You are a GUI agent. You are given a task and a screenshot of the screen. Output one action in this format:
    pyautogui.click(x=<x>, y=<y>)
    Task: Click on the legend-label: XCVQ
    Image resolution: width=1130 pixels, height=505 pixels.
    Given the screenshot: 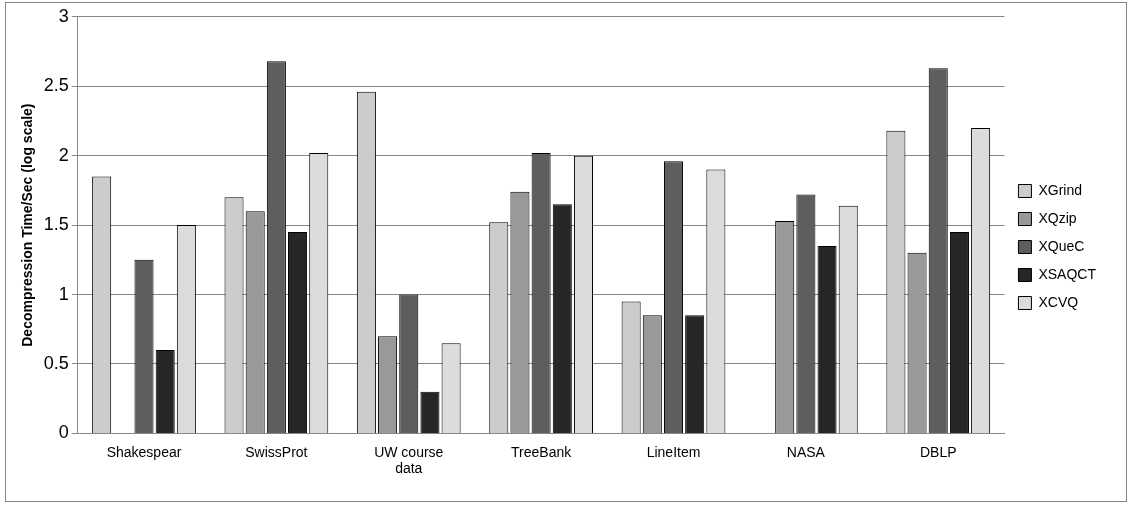 What is the action you would take?
    pyautogui.click(x=1058, y=301)
    